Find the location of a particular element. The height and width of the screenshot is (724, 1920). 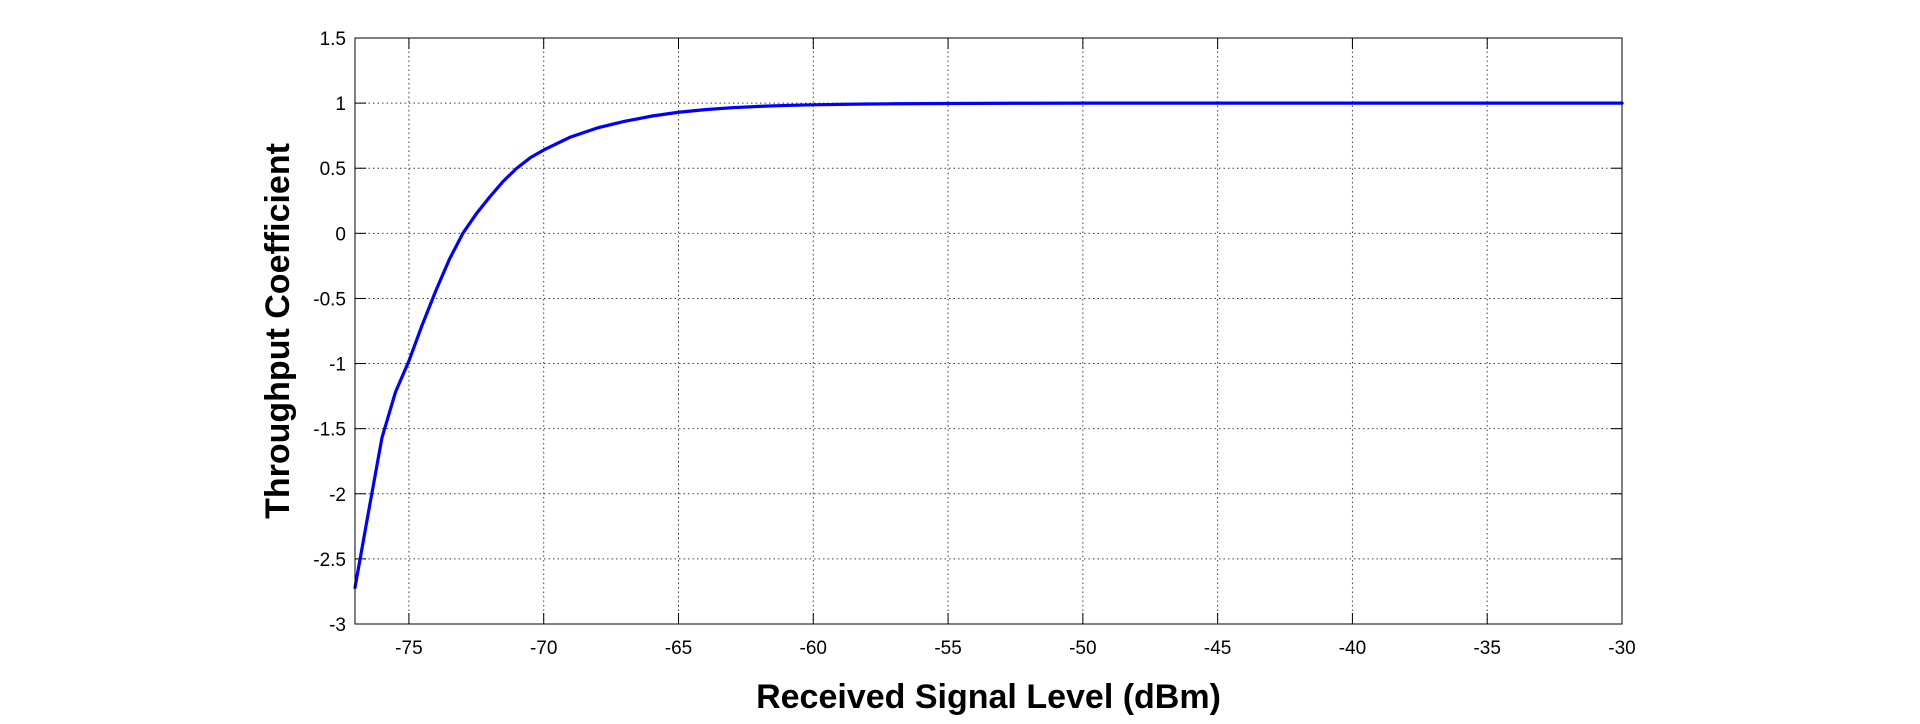

y-tick-label: 0 is located at coordinates (340, 234).